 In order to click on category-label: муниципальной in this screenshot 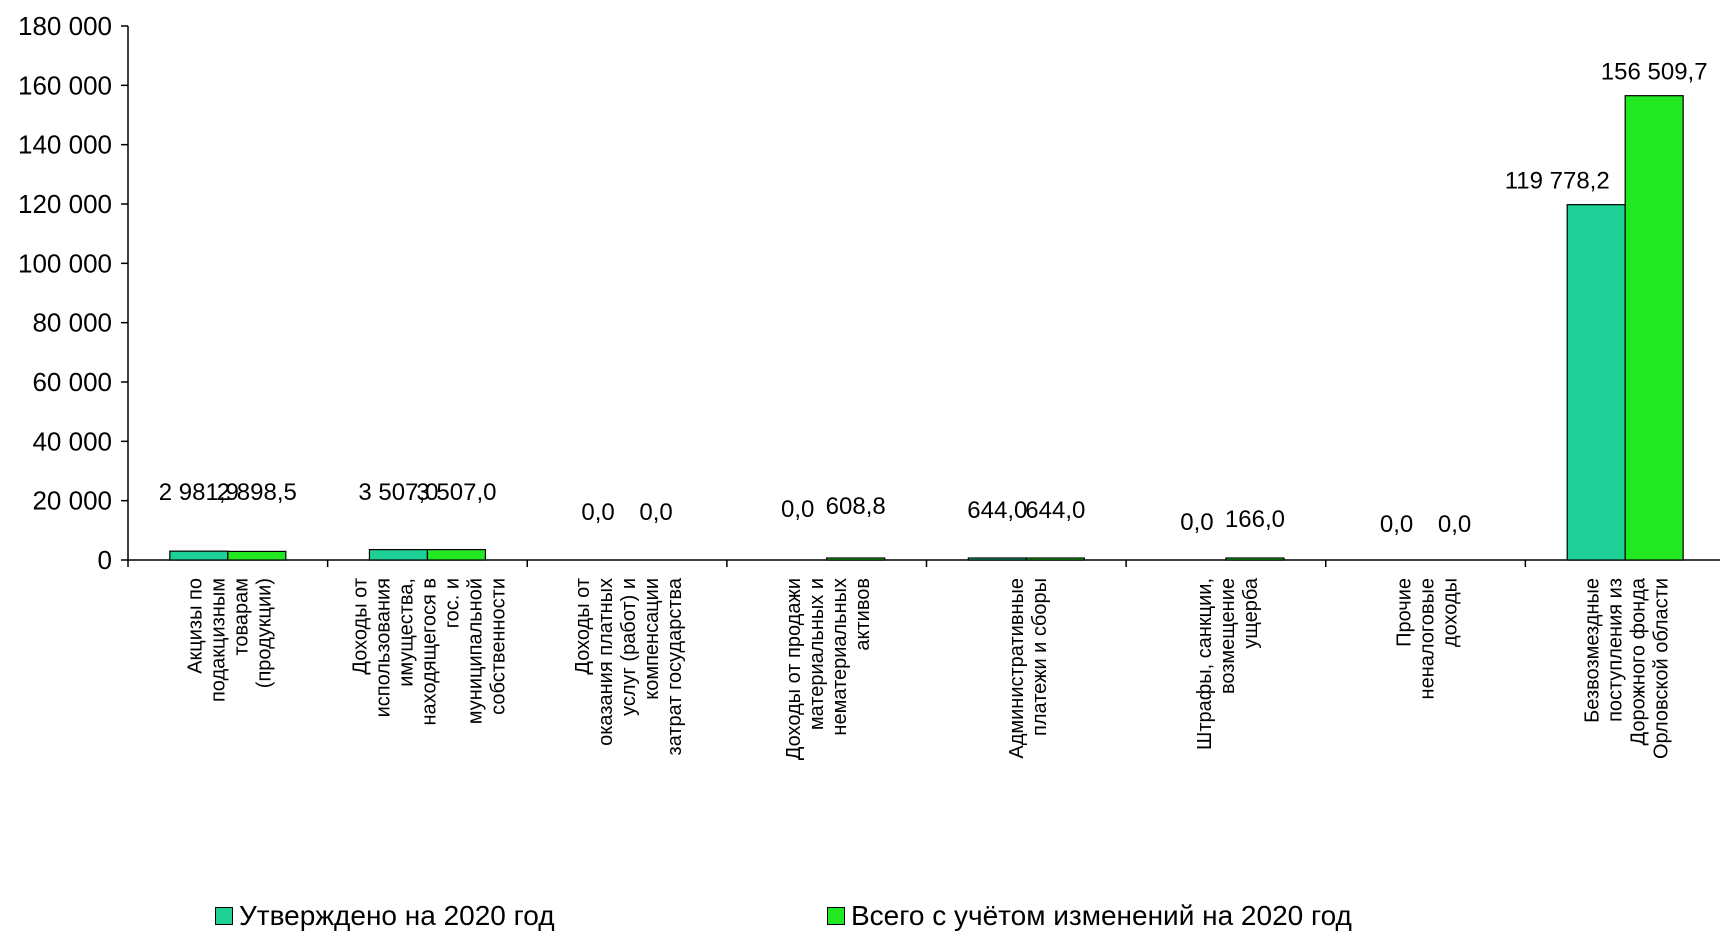, I will do `click(475, 651)`.